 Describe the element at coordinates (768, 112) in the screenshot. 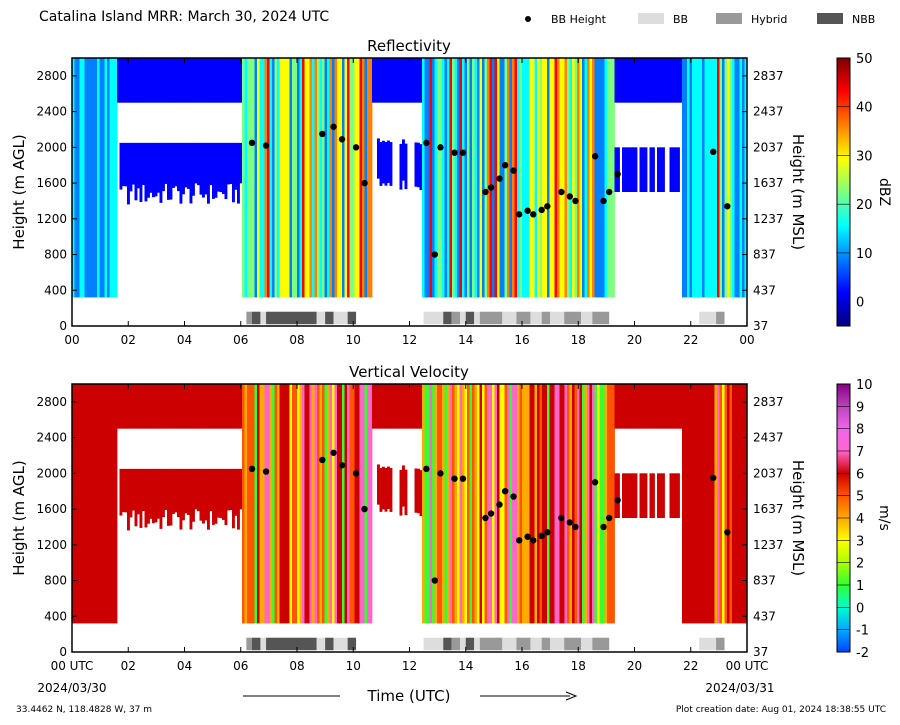

I see `y2-tick-label: 2437` at that location.